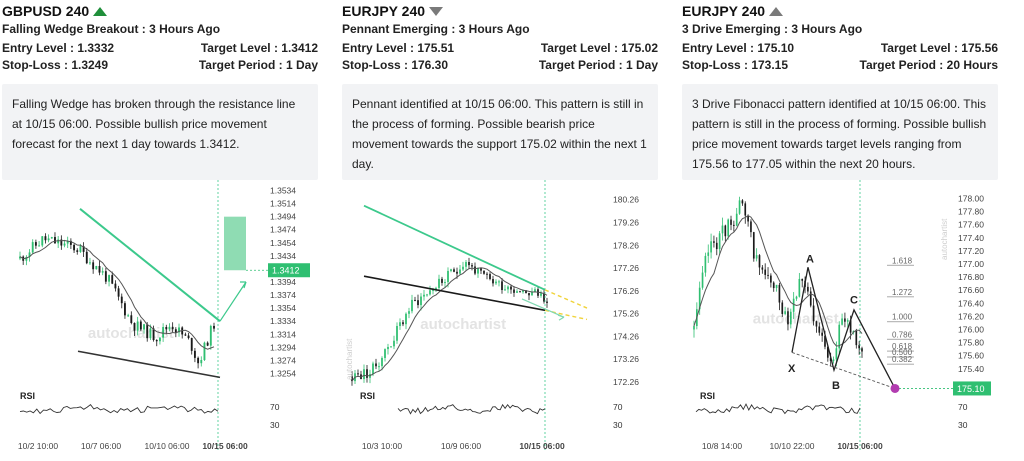 This screenshot has height=461, width=1024. I want to click on y-tick-label: 1.3294, so click(283, 347).